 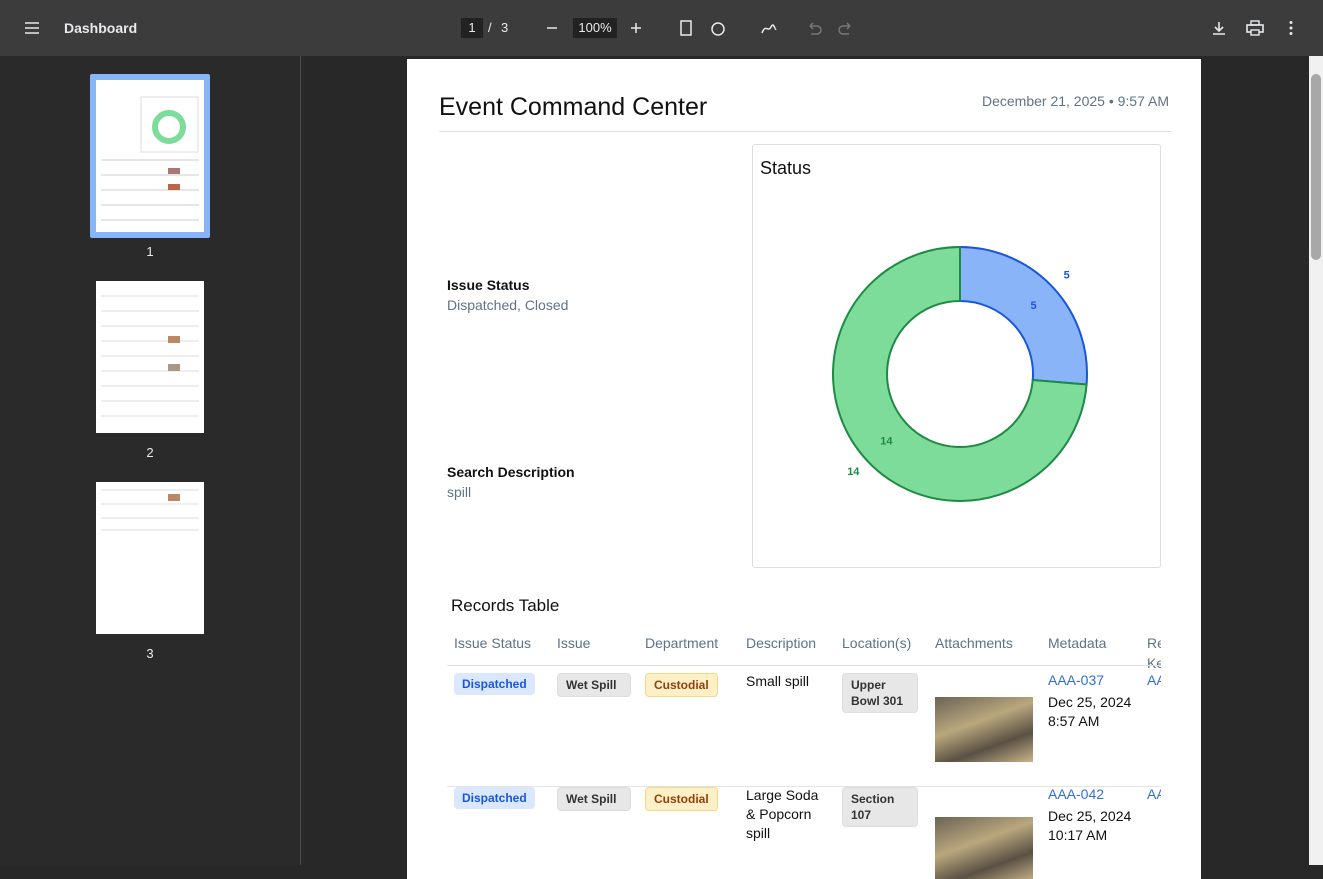 I want to click on scrollbar-thumb, so click(x=1316, y=167).